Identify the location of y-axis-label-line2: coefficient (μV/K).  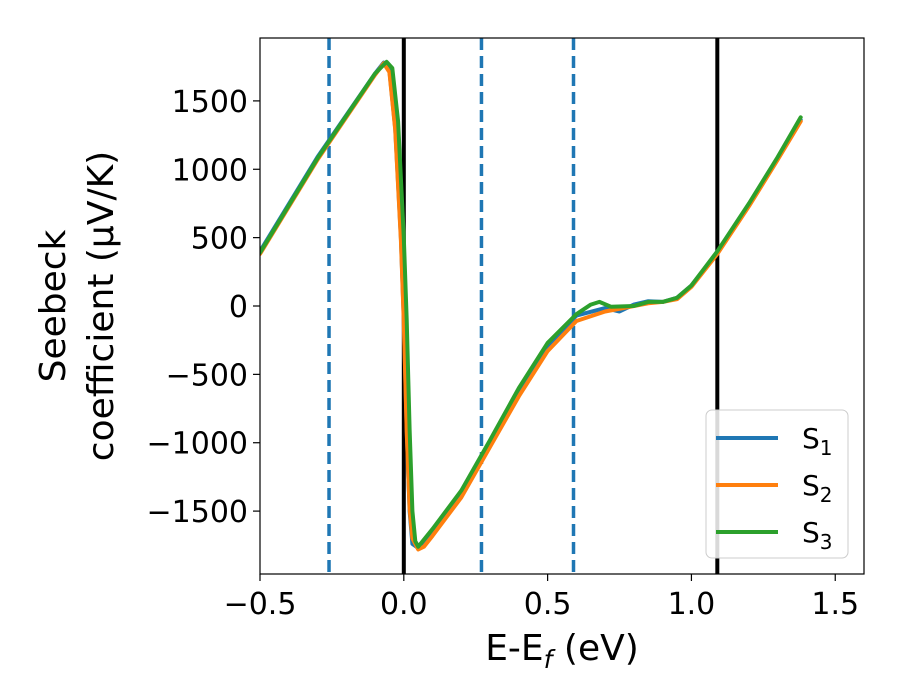
(101, 306).